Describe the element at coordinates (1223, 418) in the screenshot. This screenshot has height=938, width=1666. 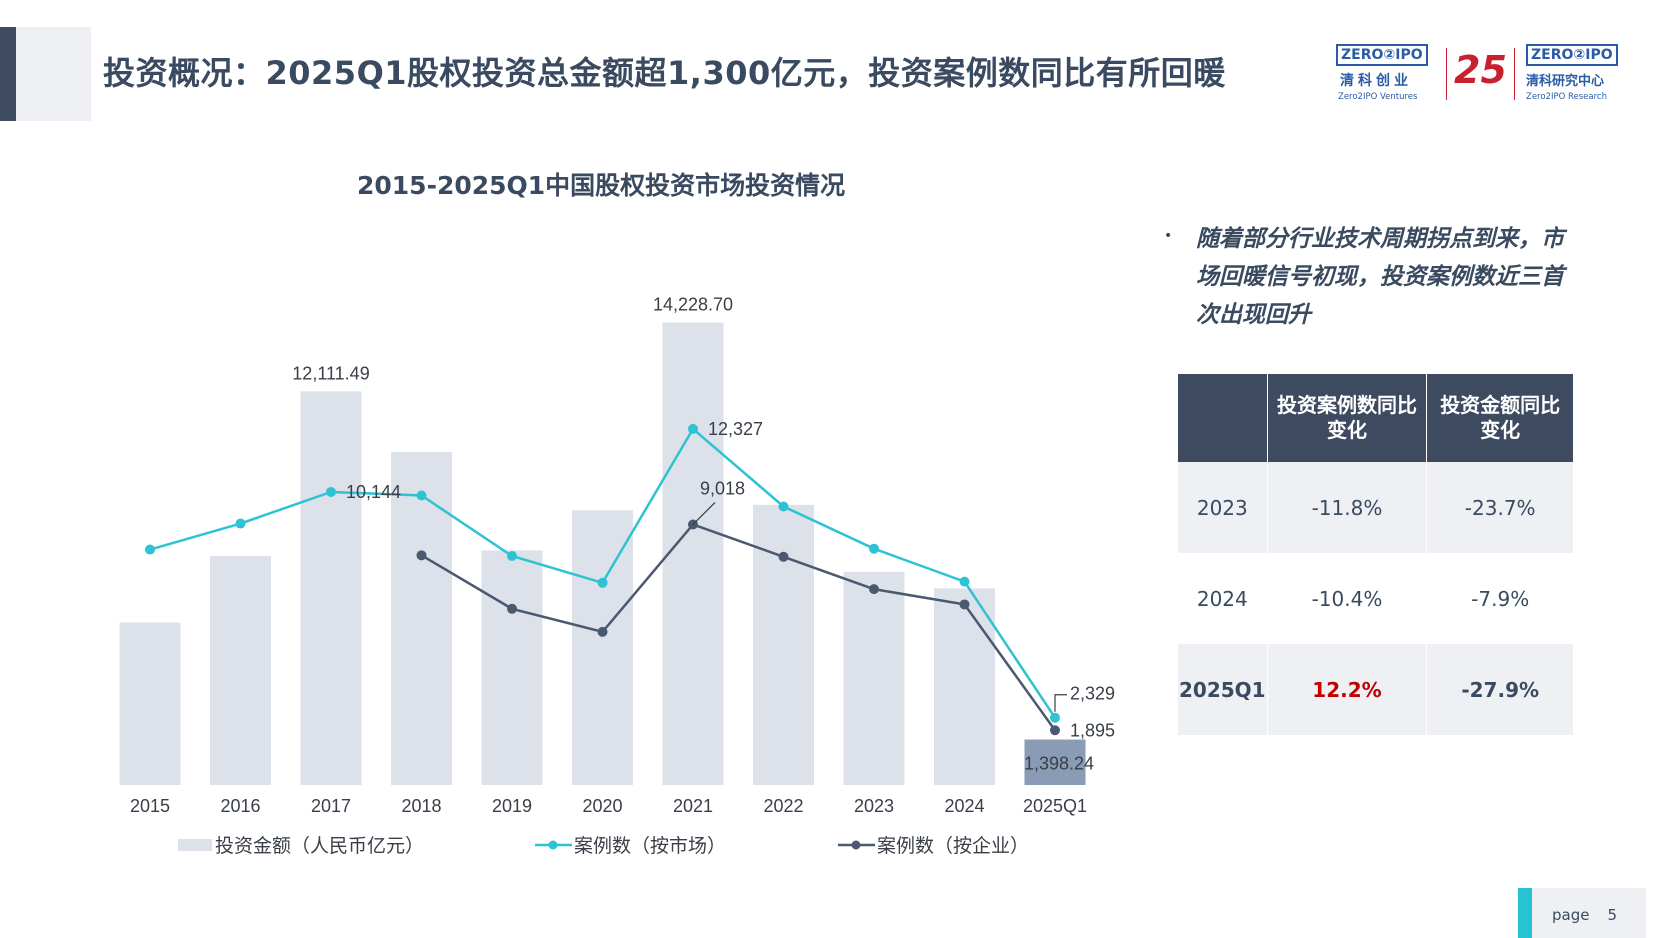
I see `table-header-period` at that location.